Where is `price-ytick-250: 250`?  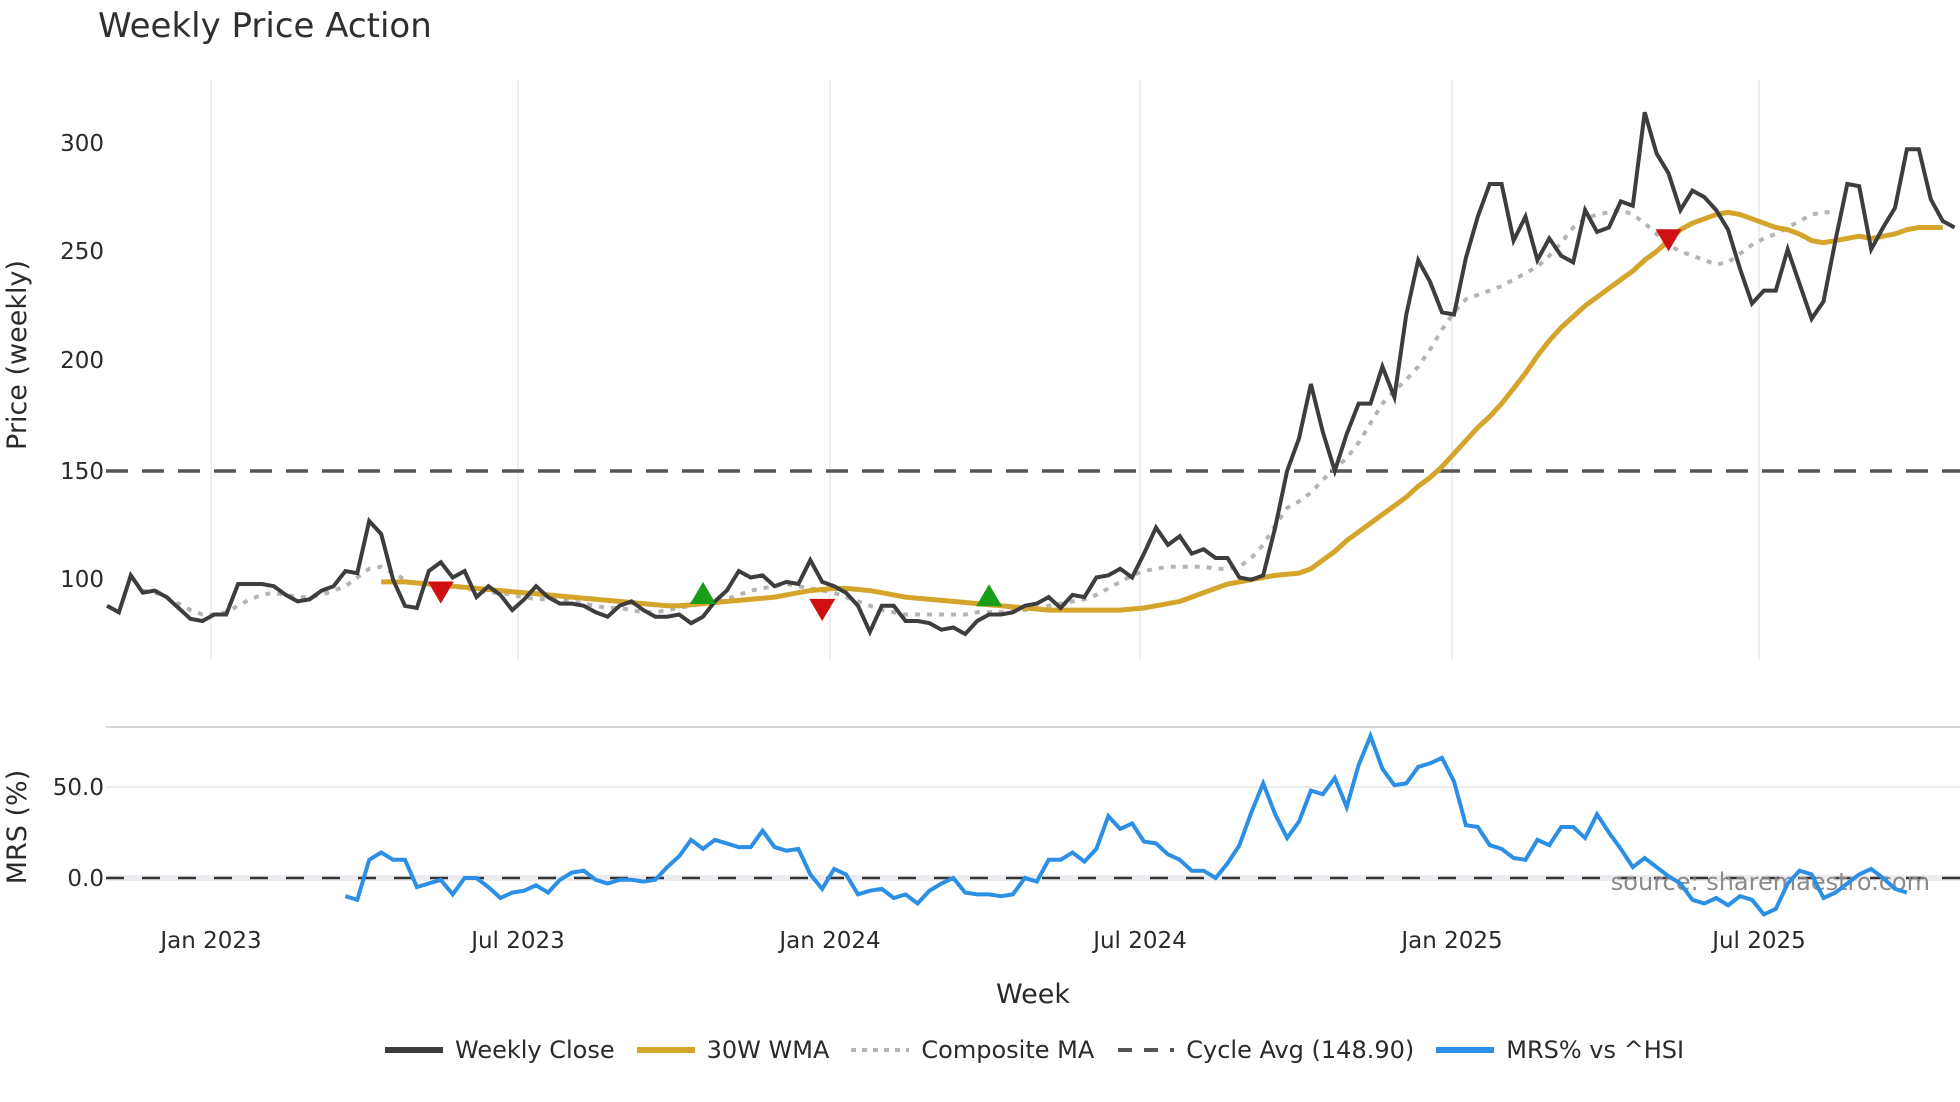 price-ytick-250: 250 is located at coordinates (82, 252).